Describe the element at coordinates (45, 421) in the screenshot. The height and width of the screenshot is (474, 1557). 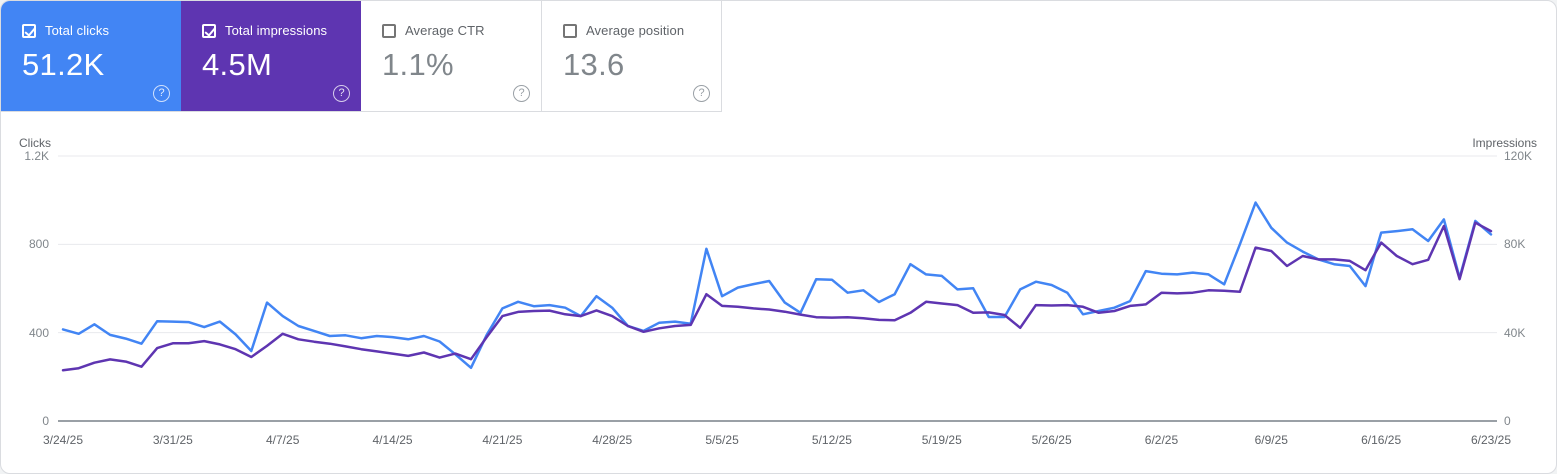
I see `left-y-tick-label: 0` at that location.